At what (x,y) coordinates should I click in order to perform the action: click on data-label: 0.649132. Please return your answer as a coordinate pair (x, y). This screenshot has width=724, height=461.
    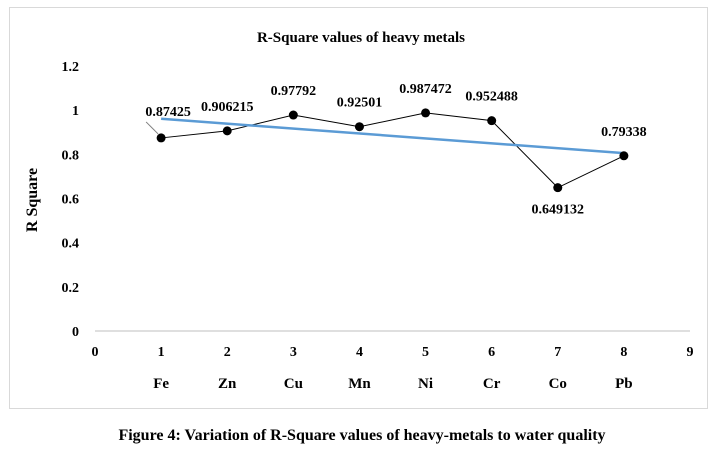
    Looking at the image, I should click on (558, 210).